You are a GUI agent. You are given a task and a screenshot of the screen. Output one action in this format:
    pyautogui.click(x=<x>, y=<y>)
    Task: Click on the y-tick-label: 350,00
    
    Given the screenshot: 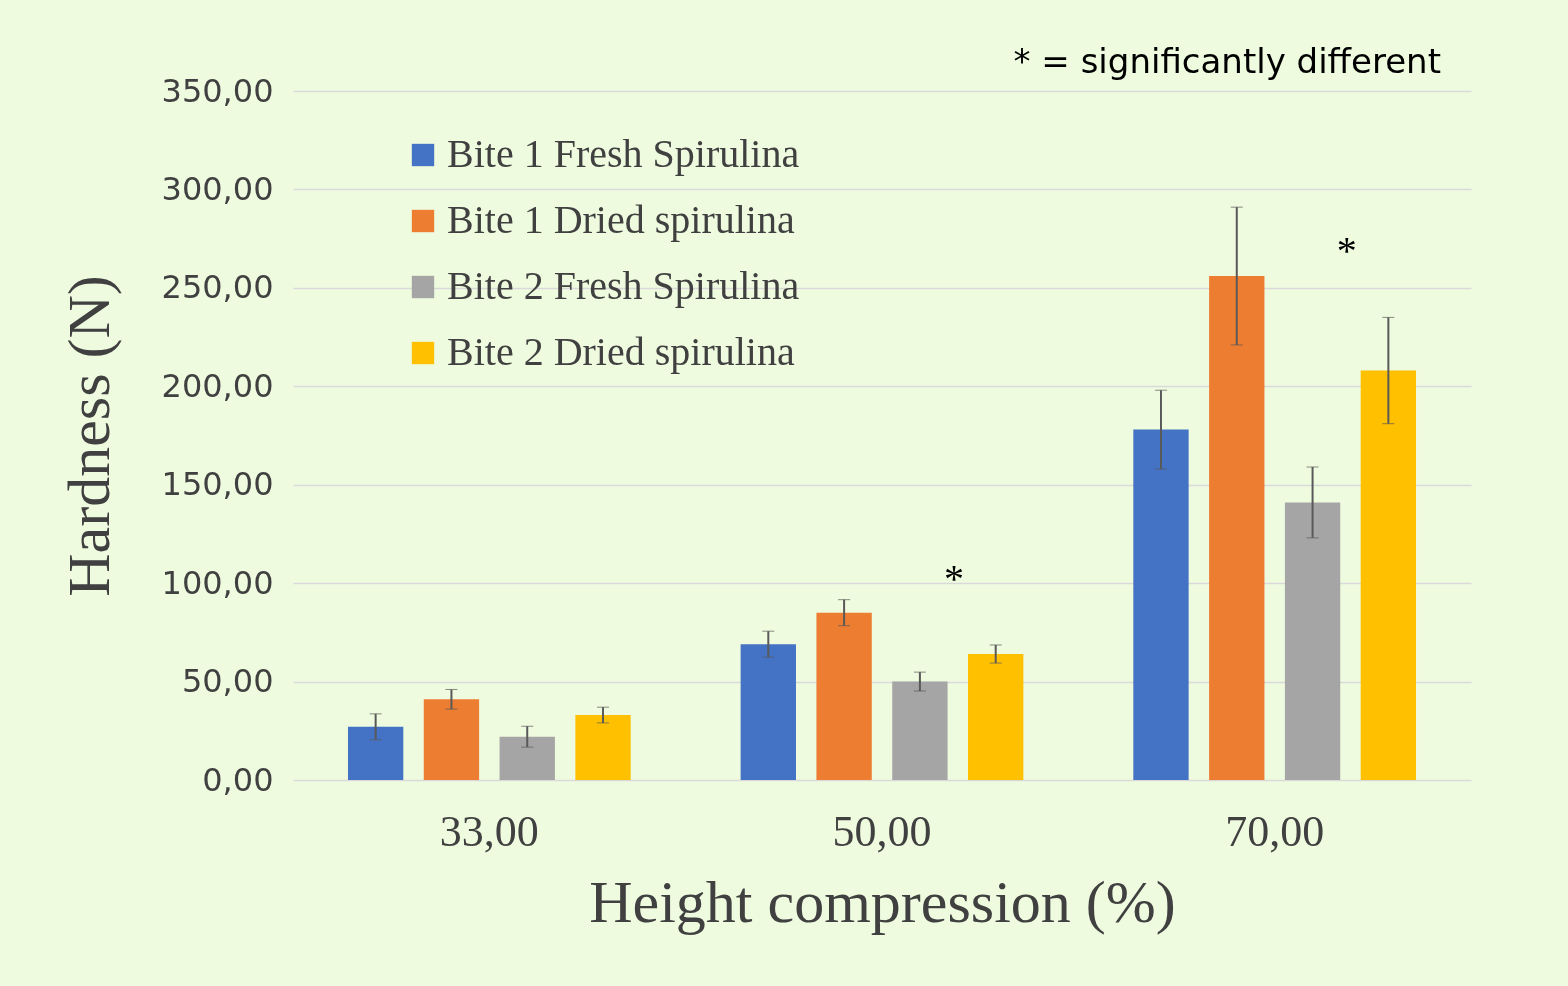 What is the action you would take?
    pyautogui.click(x=217, y=90)
    